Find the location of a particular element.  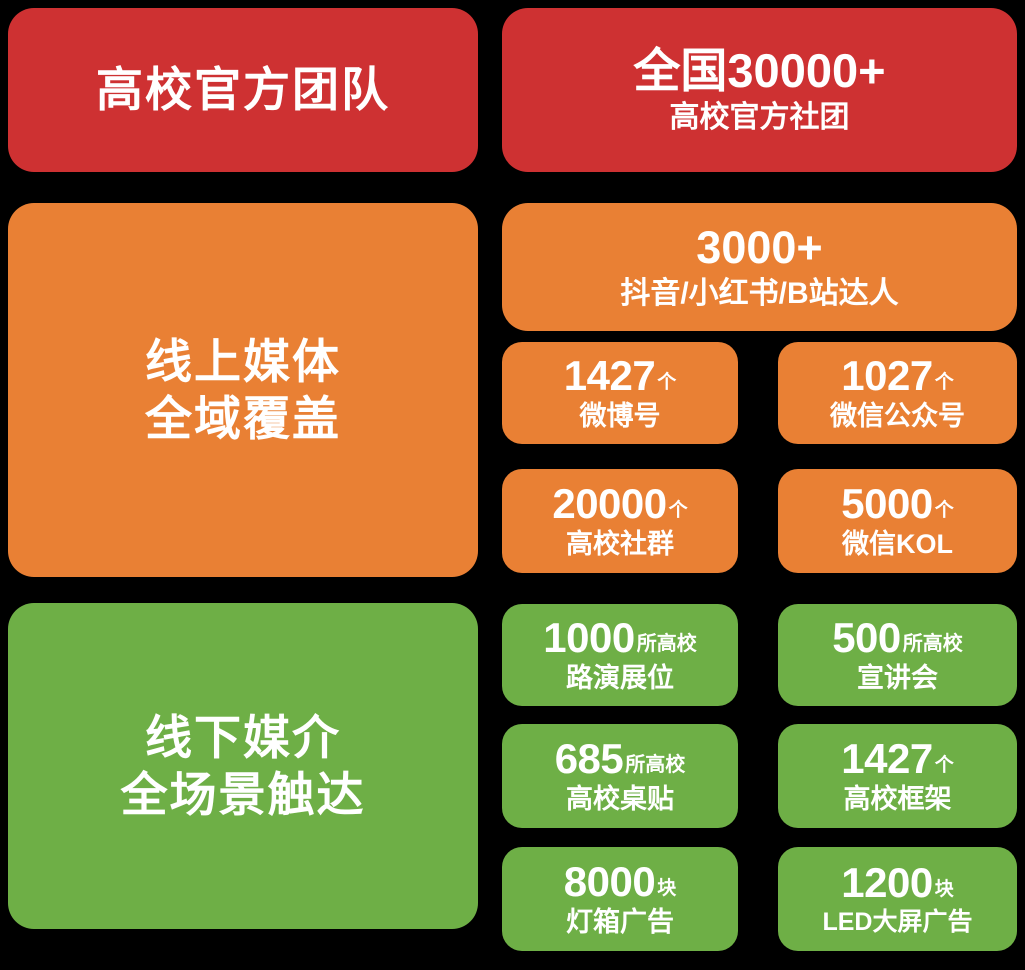

stat-number-info-session: 500 is located at coordinates (866, 637).